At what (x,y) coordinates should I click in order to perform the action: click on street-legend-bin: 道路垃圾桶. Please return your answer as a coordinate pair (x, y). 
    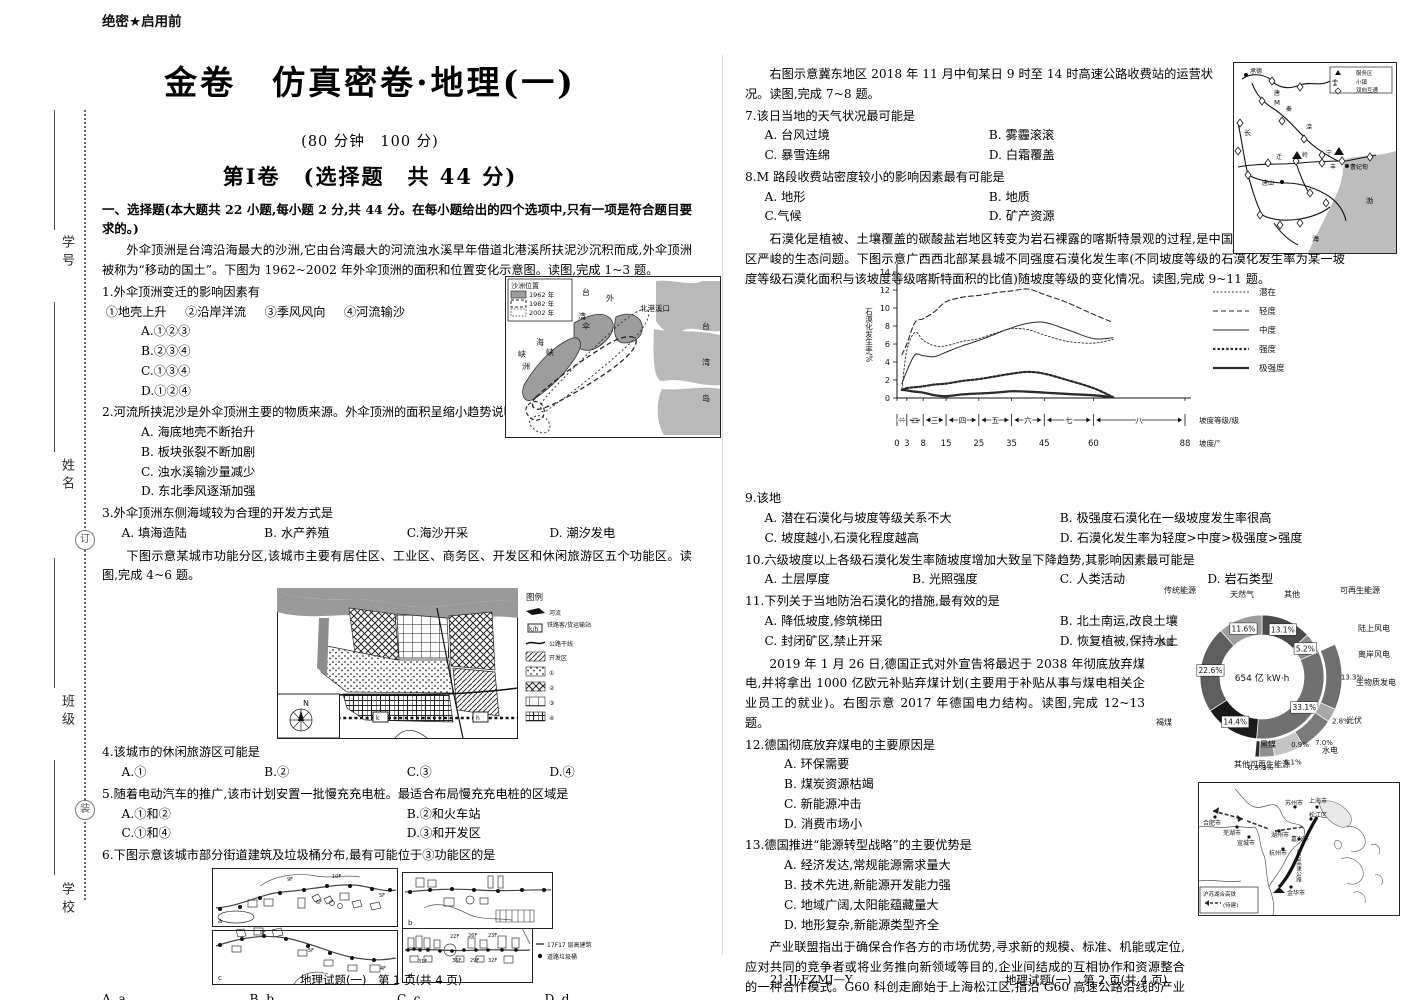
    Looking at the image, I should click on (562, 957).